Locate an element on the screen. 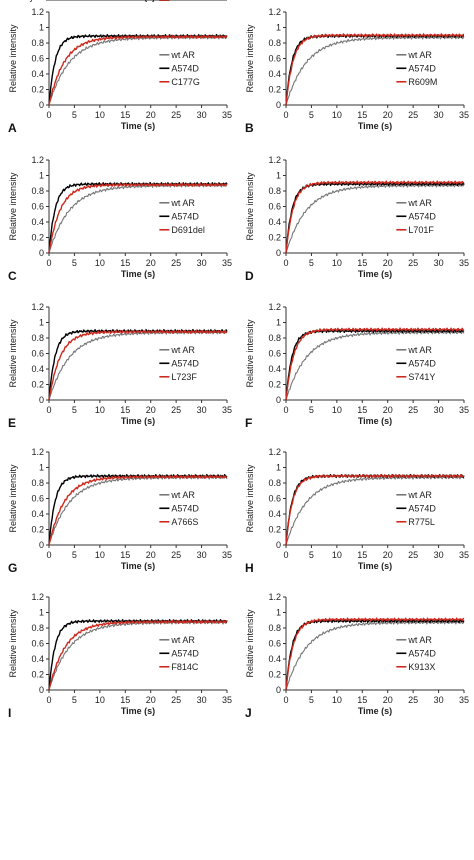 The height and width of the screenshot is (860, 474). panel-label: I is located at coordinates (9, 713).